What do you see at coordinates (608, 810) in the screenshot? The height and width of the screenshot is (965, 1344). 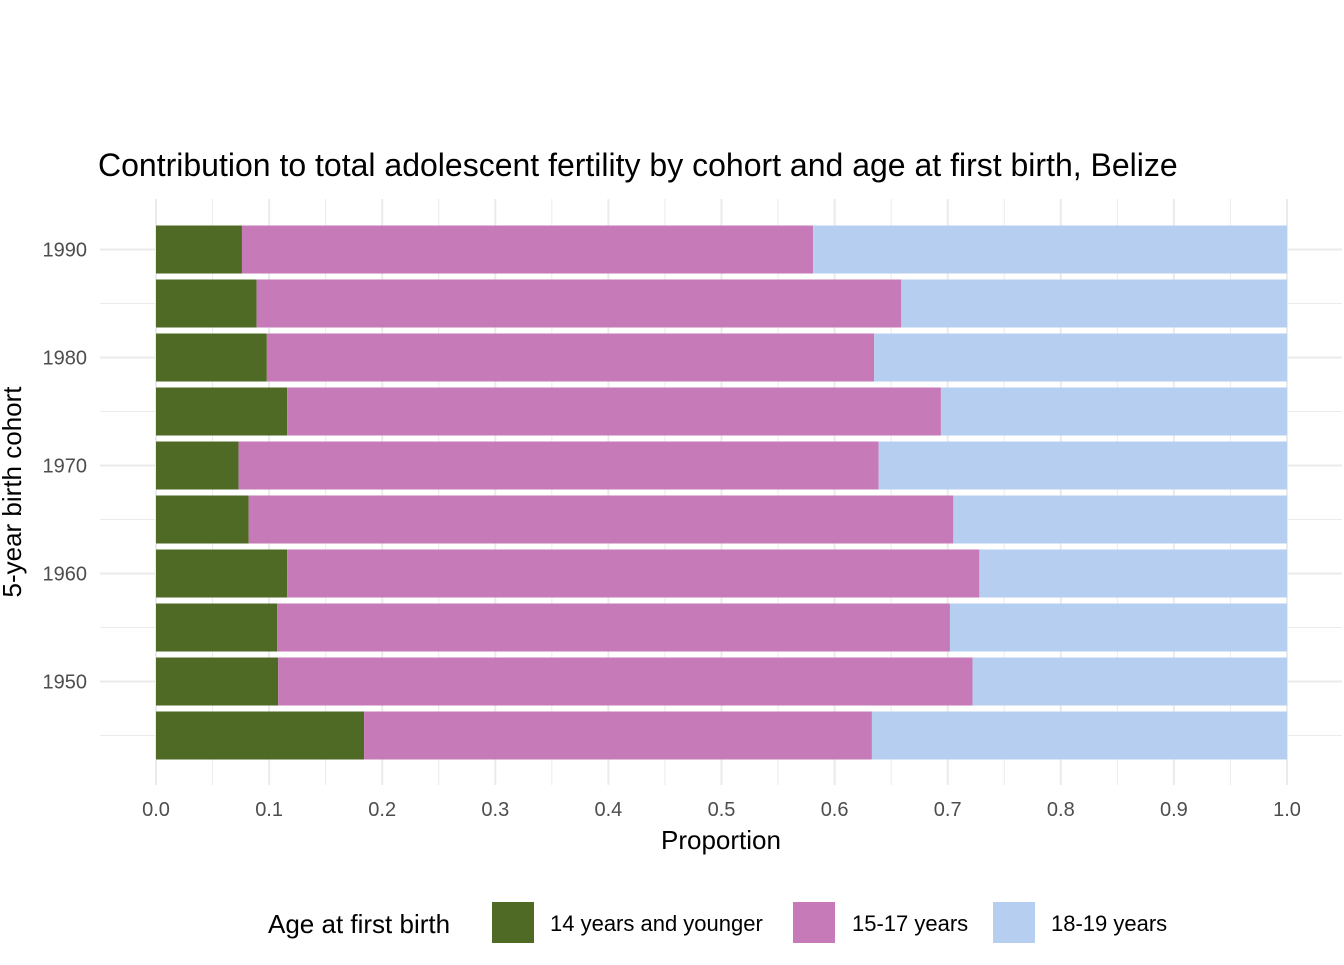 I see `x-tick-label: 0.4` at bounding box center [608, 810].